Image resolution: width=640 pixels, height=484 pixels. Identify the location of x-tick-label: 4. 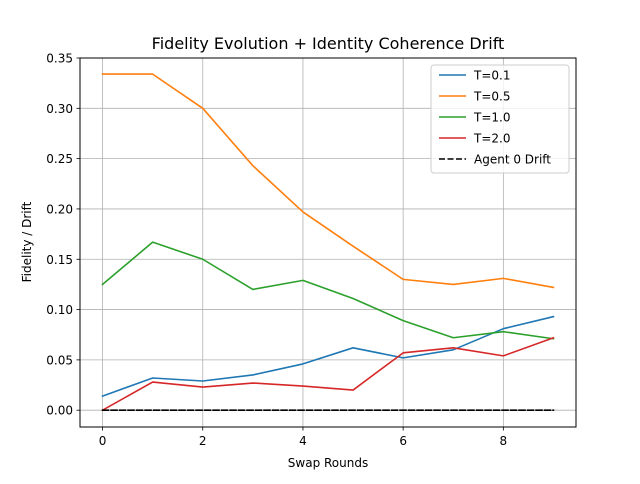
(303, 441).